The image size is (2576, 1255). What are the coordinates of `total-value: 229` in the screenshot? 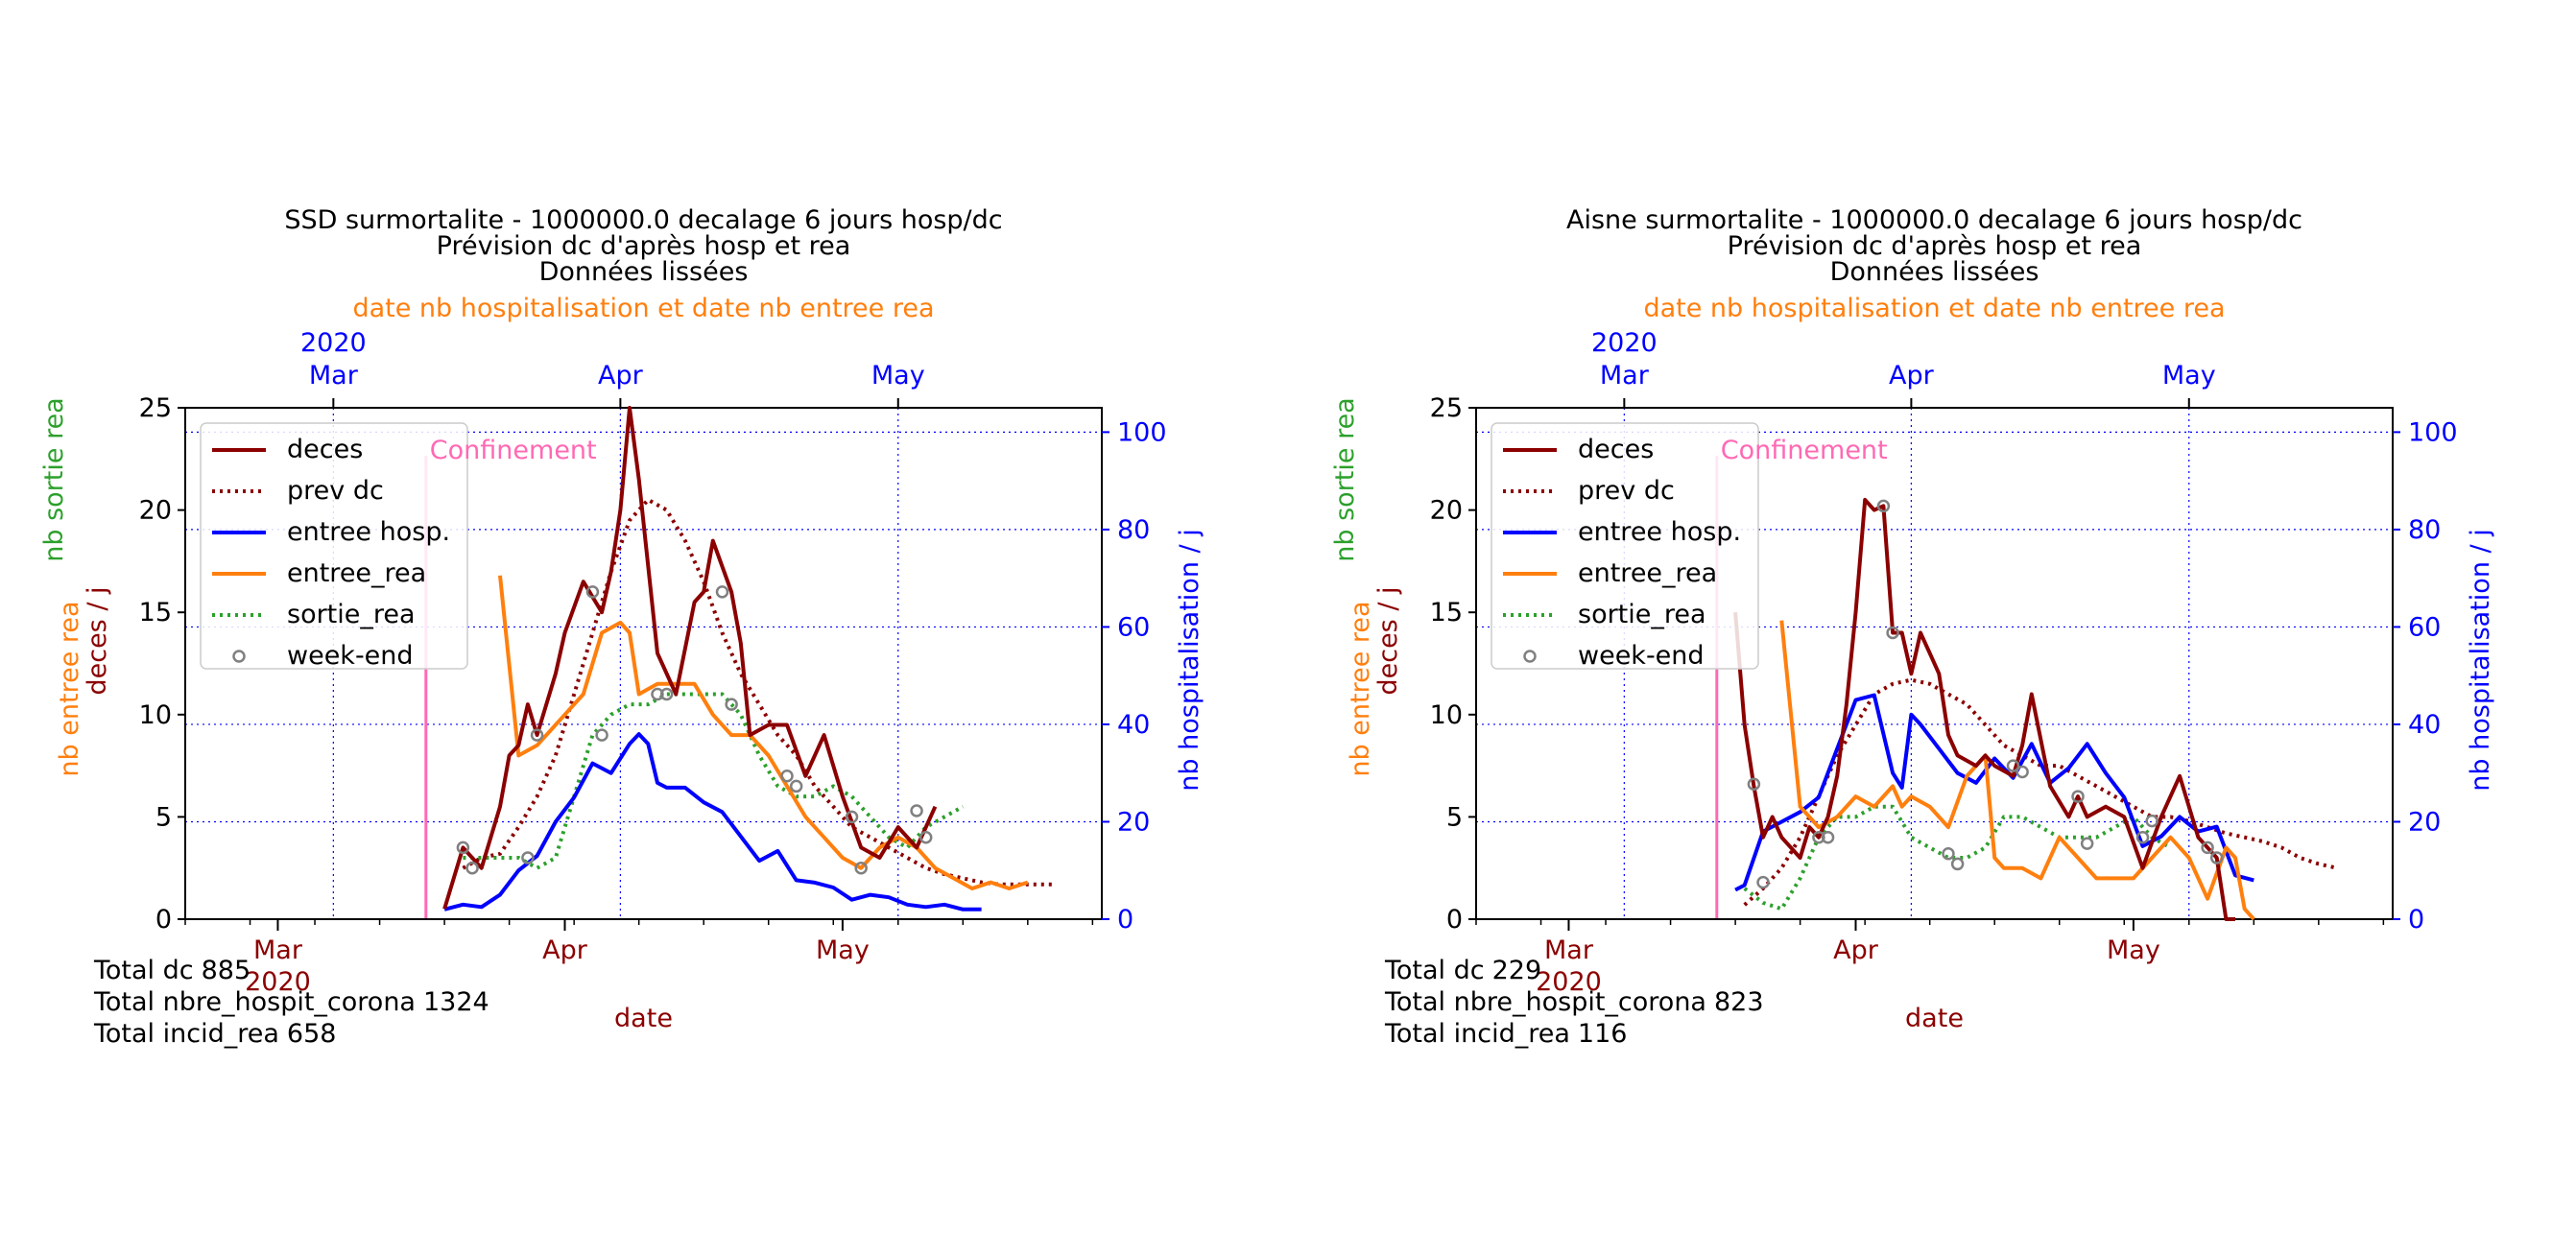 It's located at (1517, 970).